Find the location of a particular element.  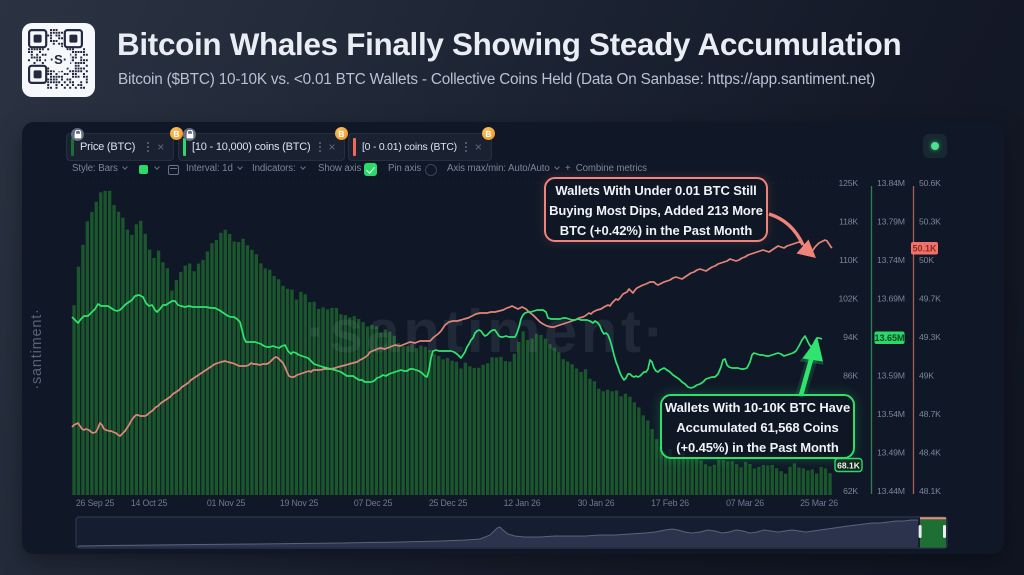

svg-text: 68.1K is located at coordinates (849, 465).